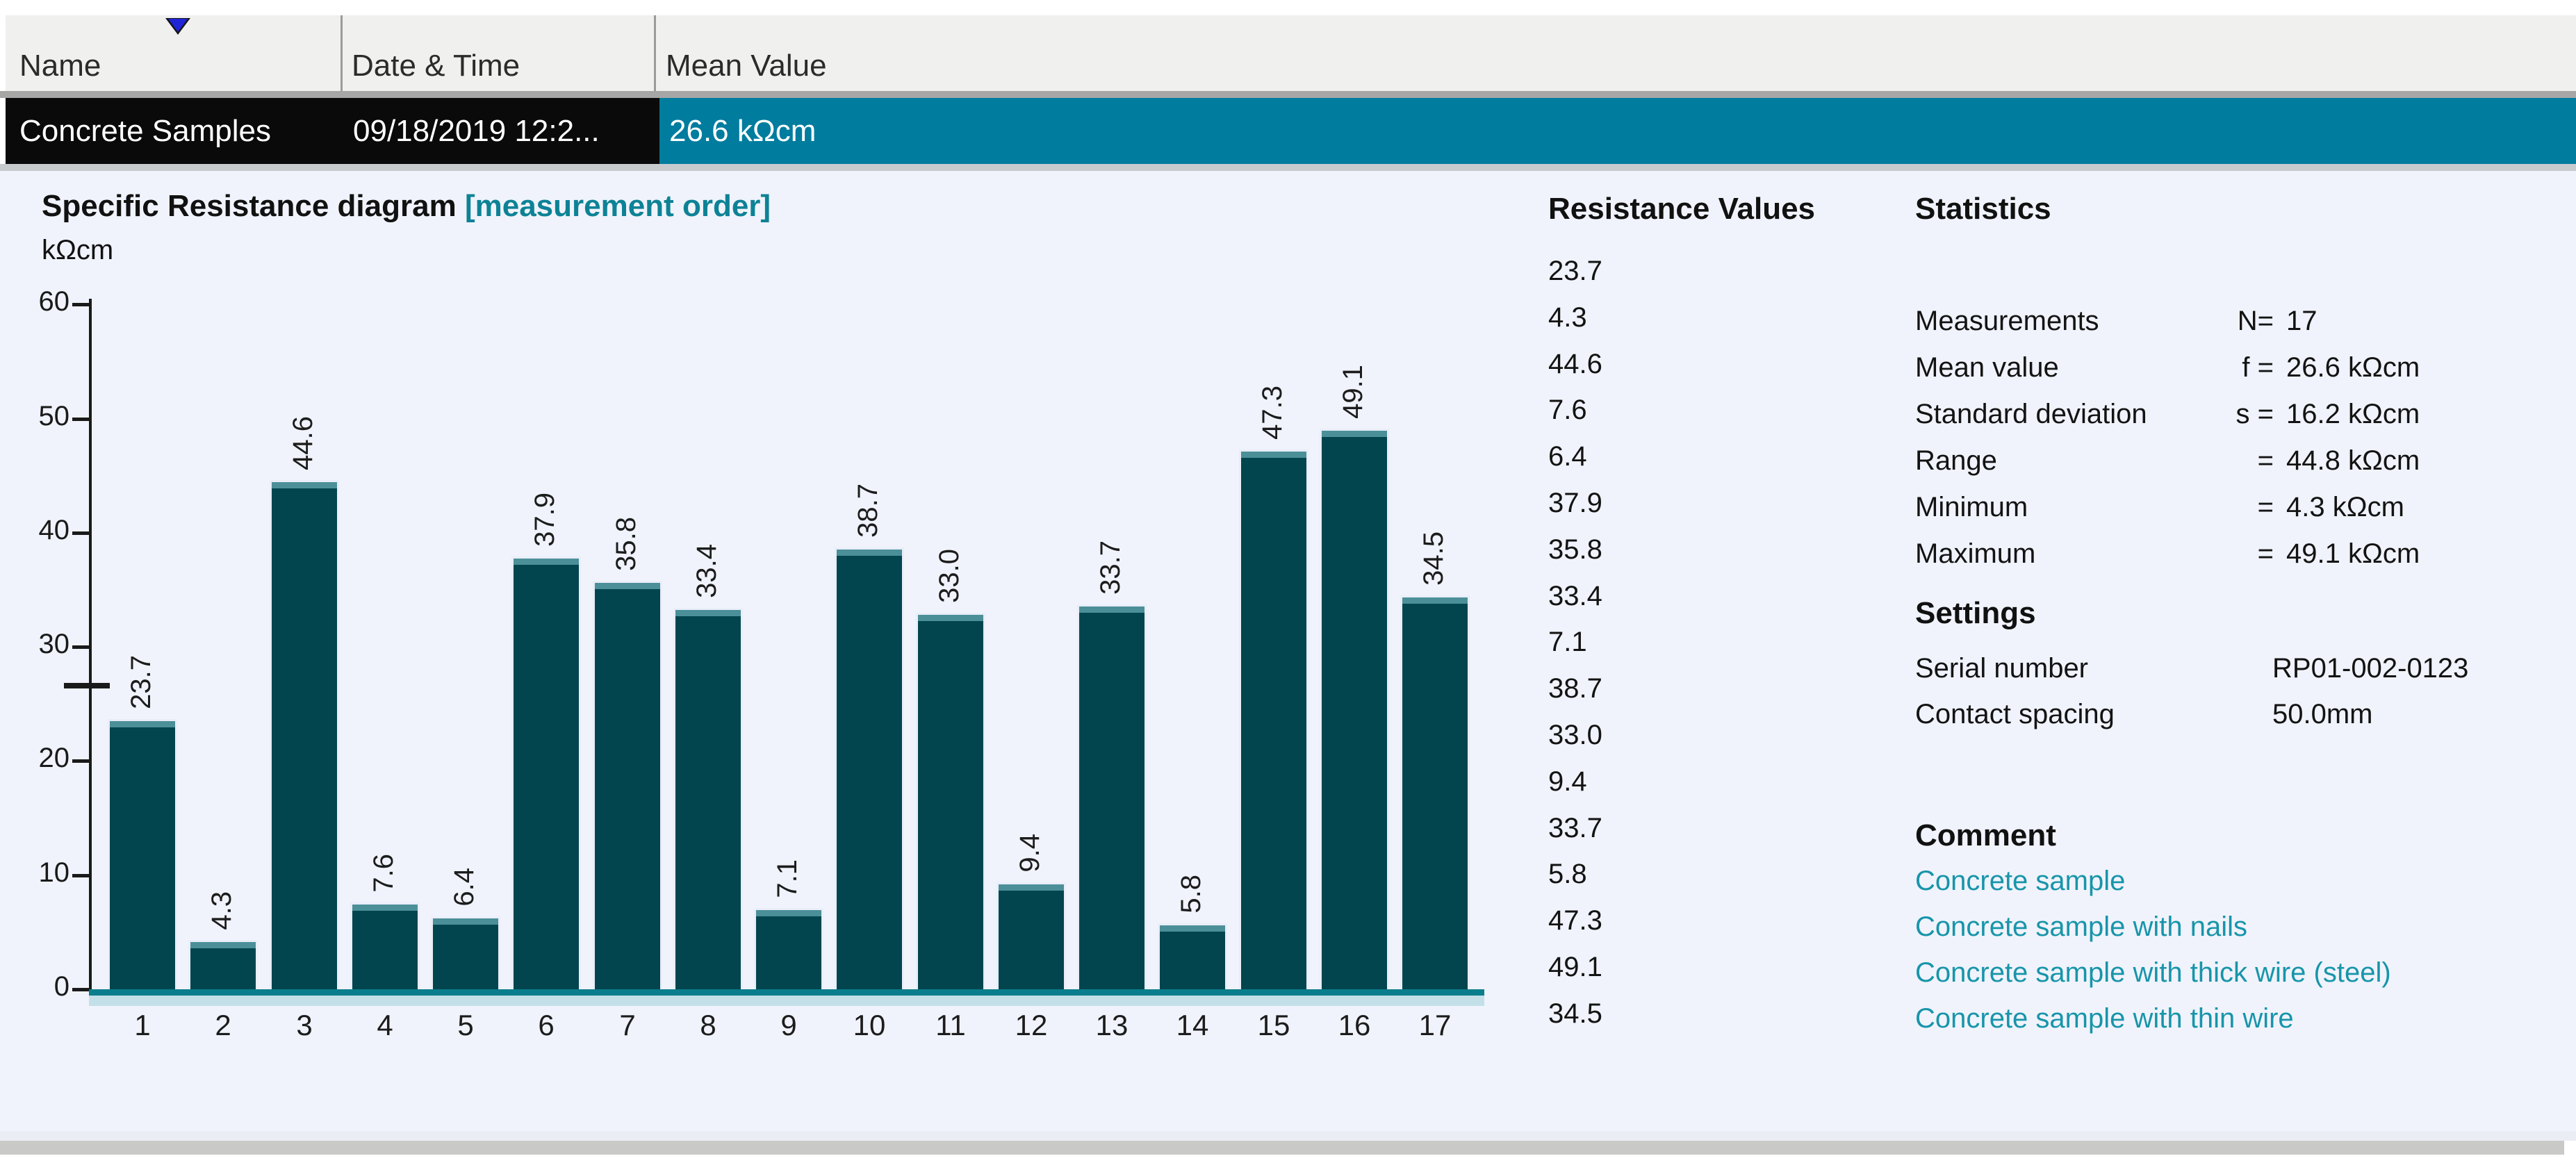 The width and height of the screenshot is (2576, 1172). What do you see at coordinates (54, 416) in the screenshot?
I see `y-tick-label: 50` at bounding box center [54, 416].